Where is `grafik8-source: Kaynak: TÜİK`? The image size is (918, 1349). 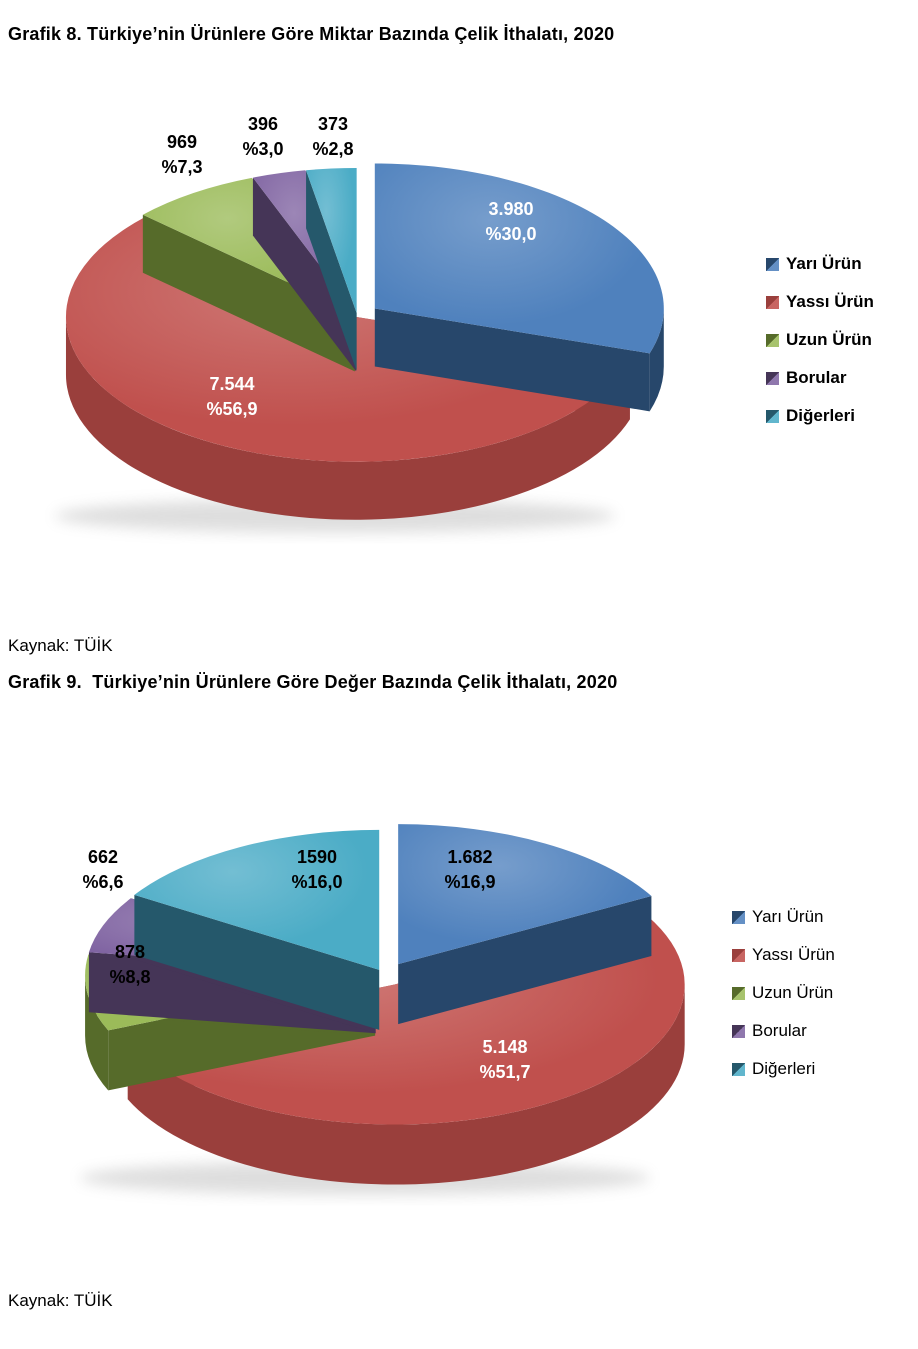 grafik8-source: Kaynak: TÜİK is located at coordinates (60, 645).